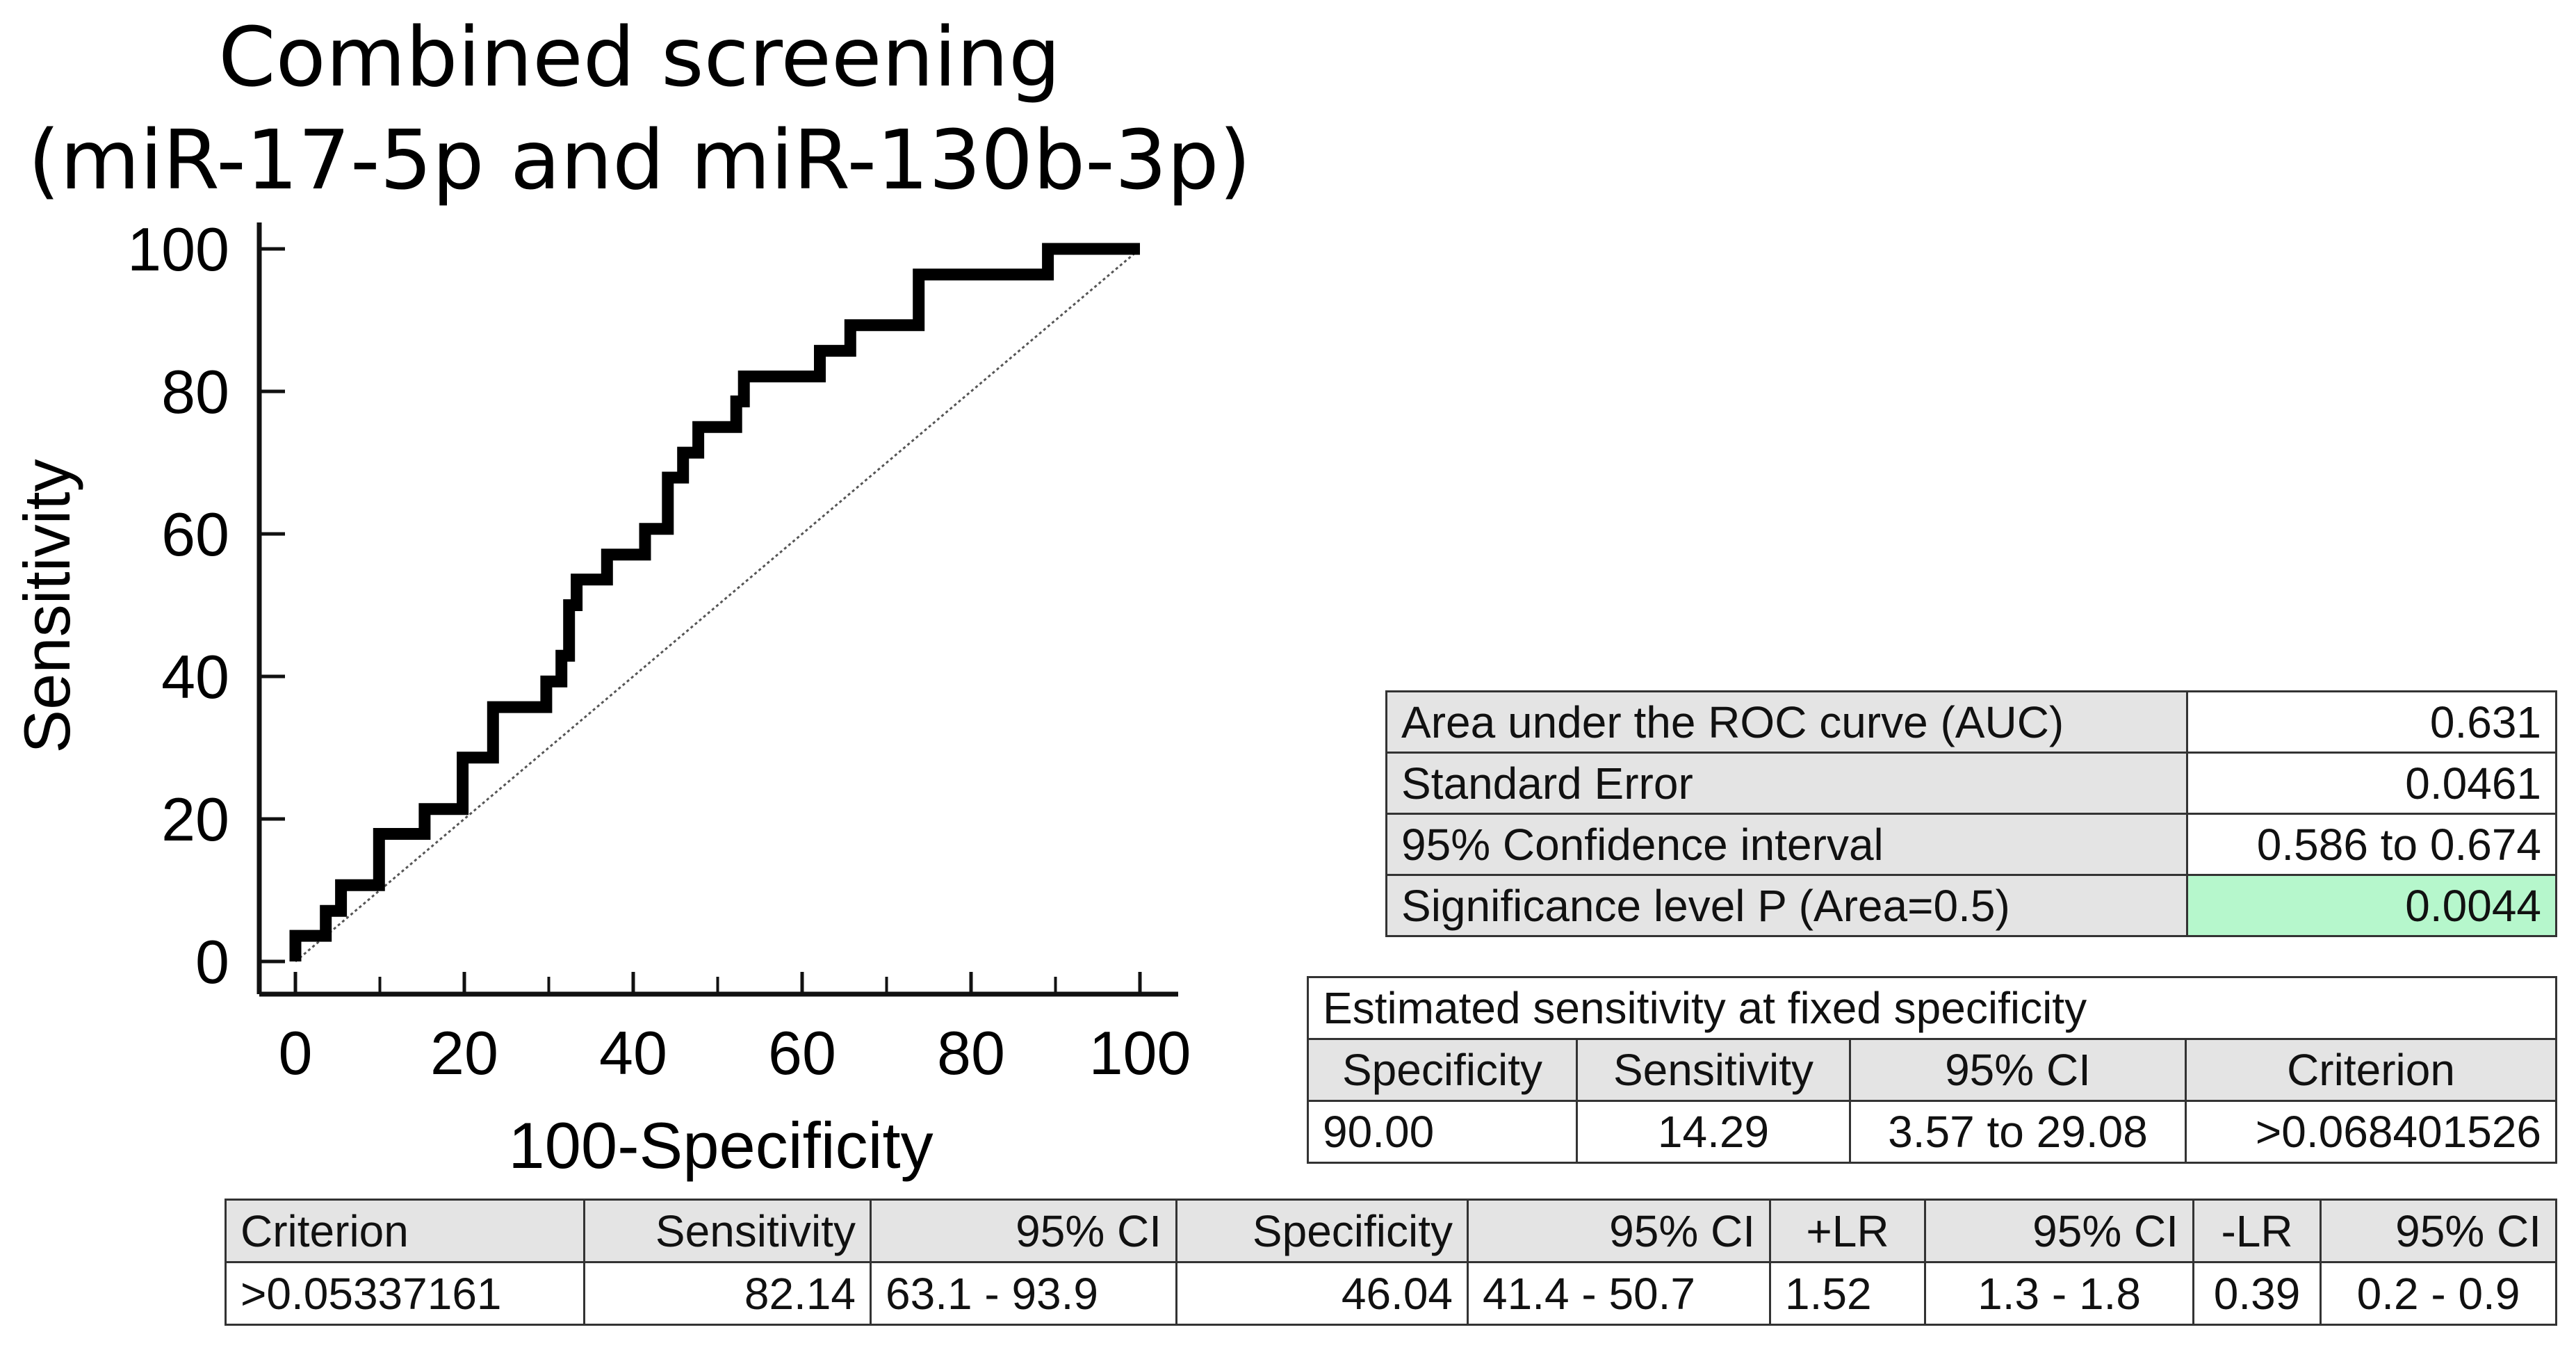 The width and height of the screenshot is (2576, 1348). I want to click on table-cell: 46.04, so click(1322, 1293).